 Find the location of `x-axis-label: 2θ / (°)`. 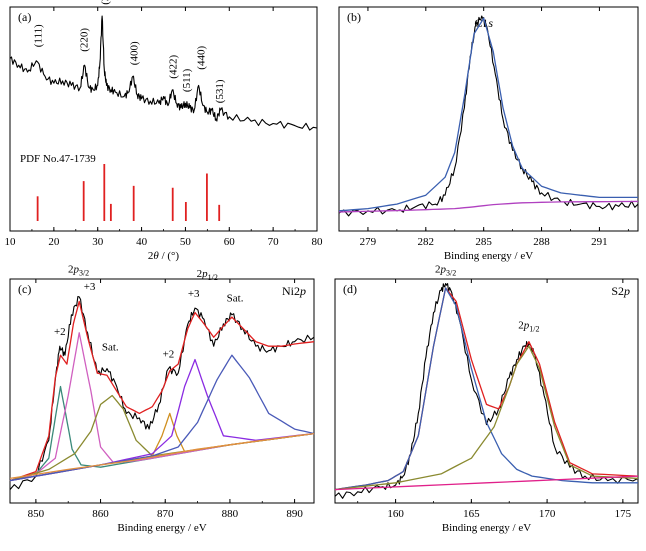

x-axis-label: 2θ / (°) is located at coordinates (164, 256).